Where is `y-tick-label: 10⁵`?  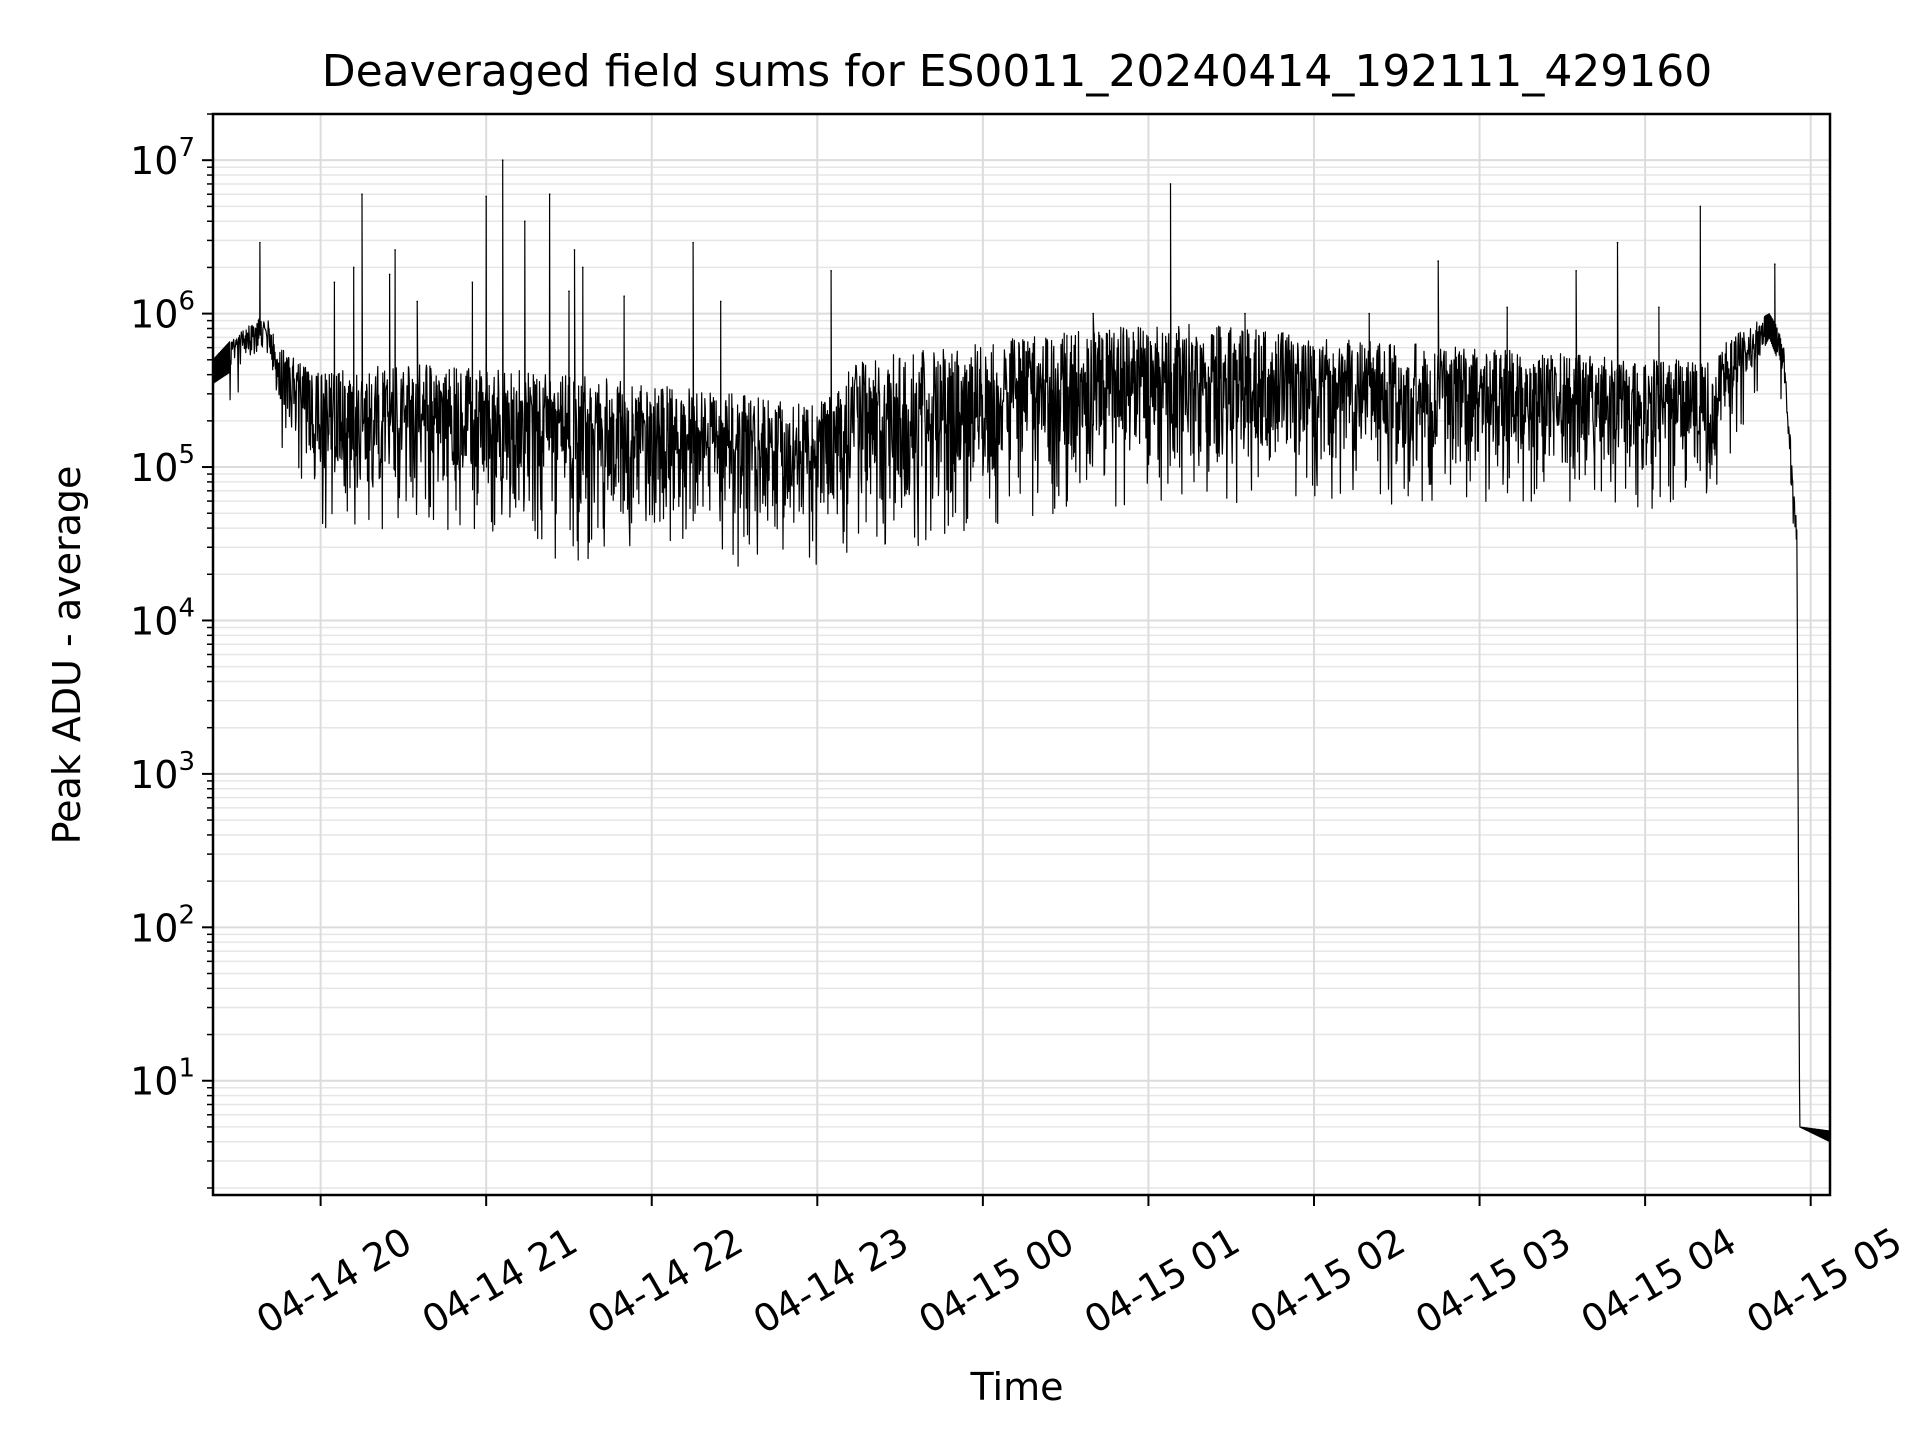
y-tick-label: 10⁵ is located at coordinates (162, 465).